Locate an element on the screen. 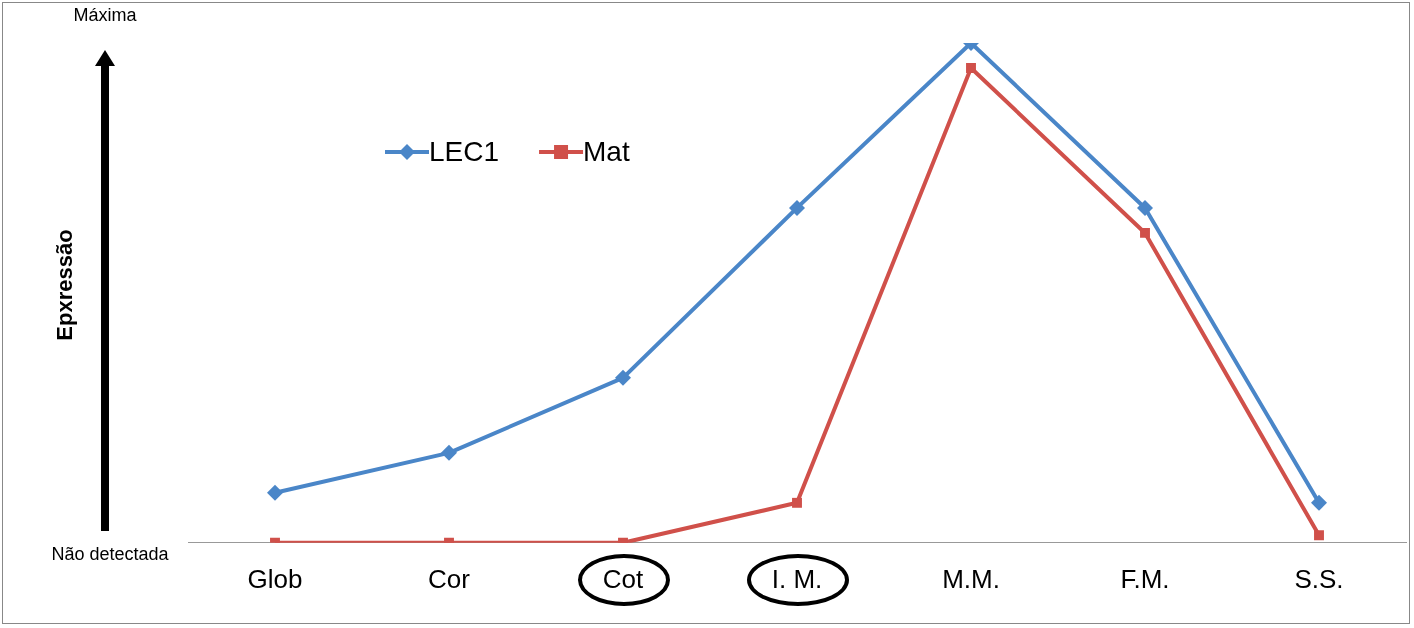 The width and height of the screenshot is (1414, 628). legend-label: Mat is located at coordinates (606, 151).